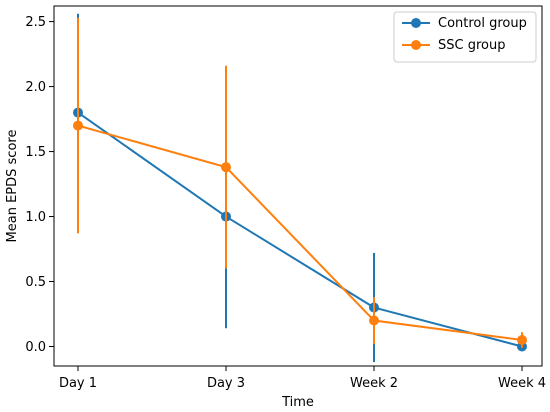 This screenshot has width=550, height=412. I want to click on y-tick-label-1: 0.5, so click(35, 282).